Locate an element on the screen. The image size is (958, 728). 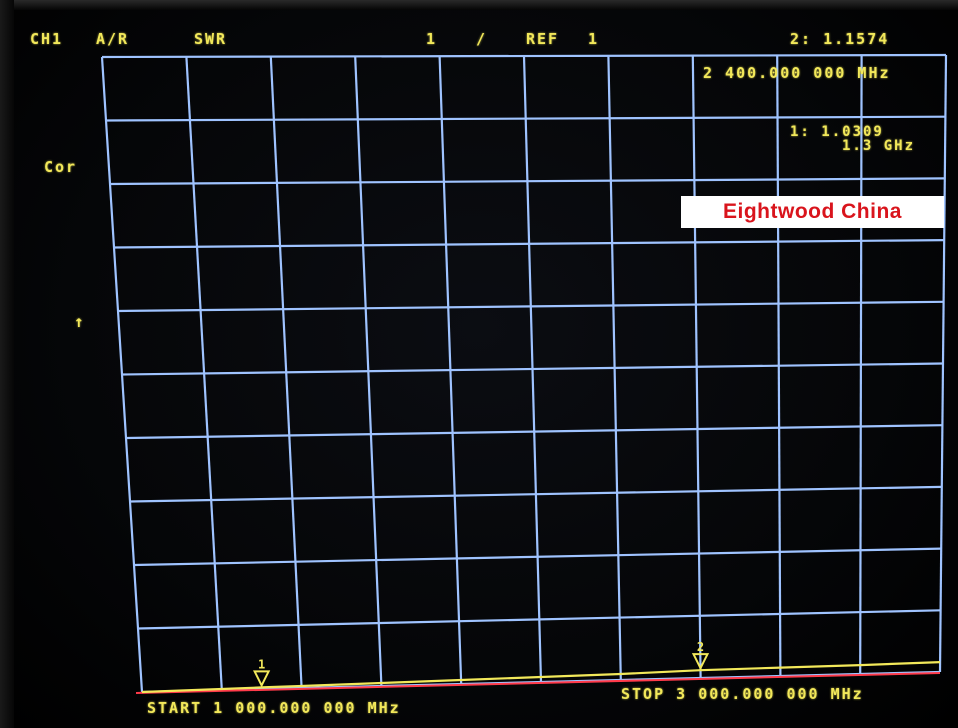
marker-number: 1 is located at coordinates (261, 664).